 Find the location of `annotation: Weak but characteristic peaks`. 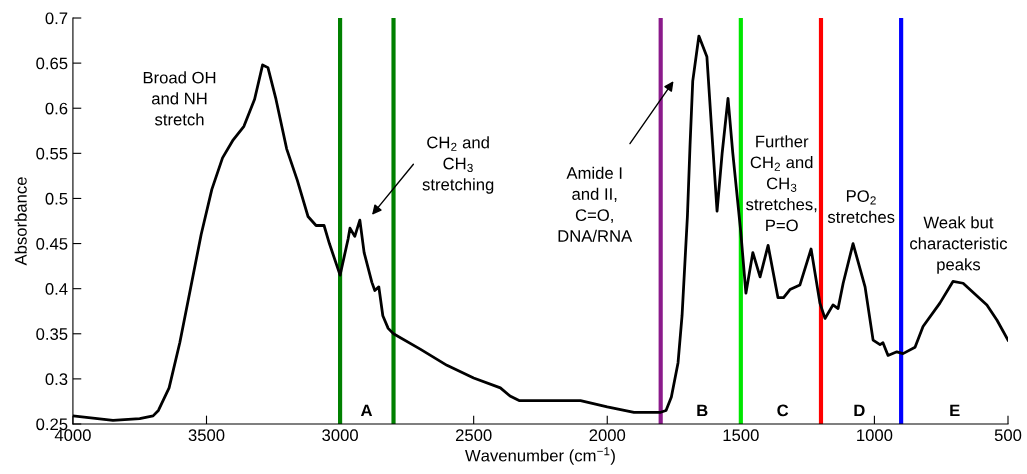

annotation: Weak but characteristic peaks is located at coordinates (959, 245).